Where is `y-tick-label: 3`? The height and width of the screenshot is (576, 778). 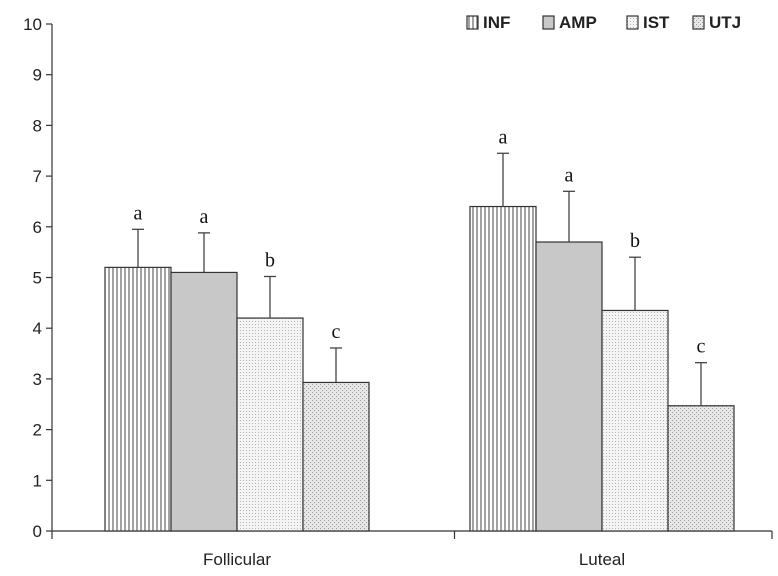
y-tick-label: 3 is located at coordinates (37, 379).